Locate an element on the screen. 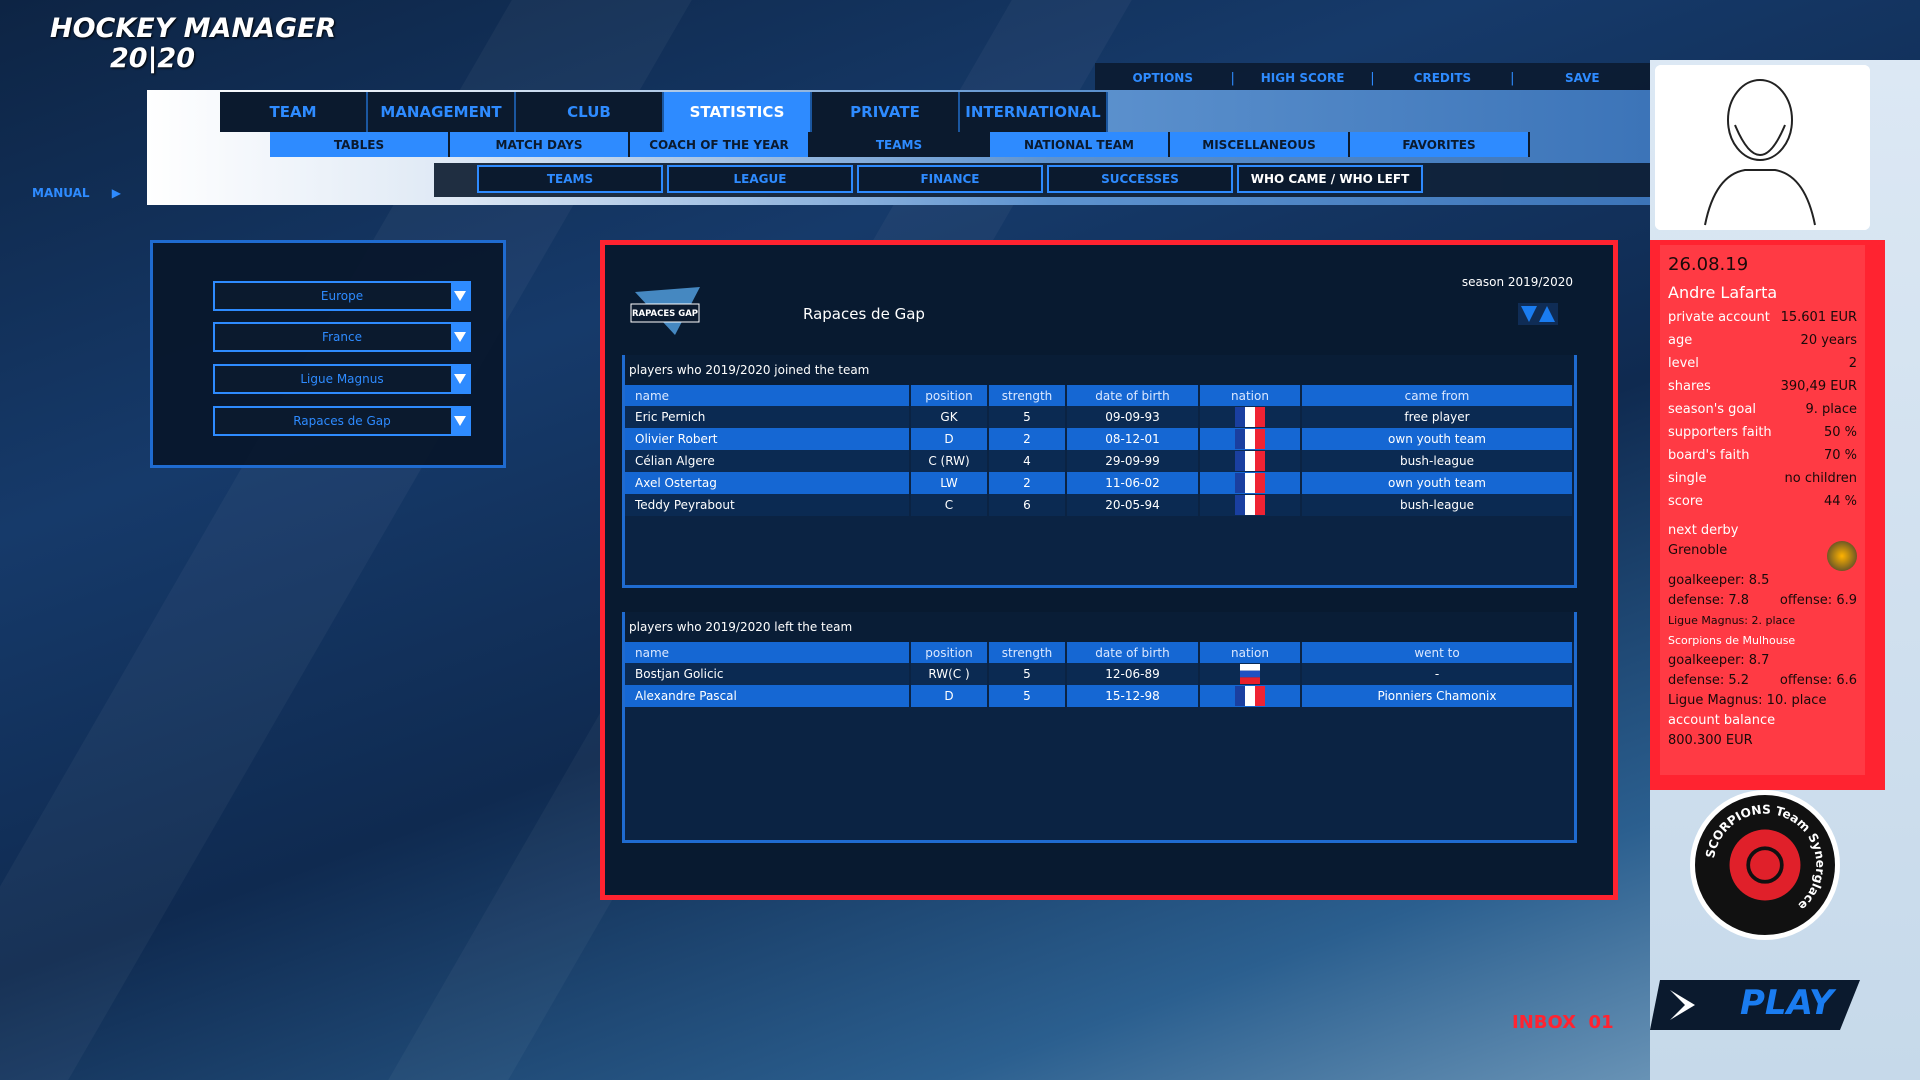  manual-button: MANUAL ▶ is located at coordinates (76, 193).